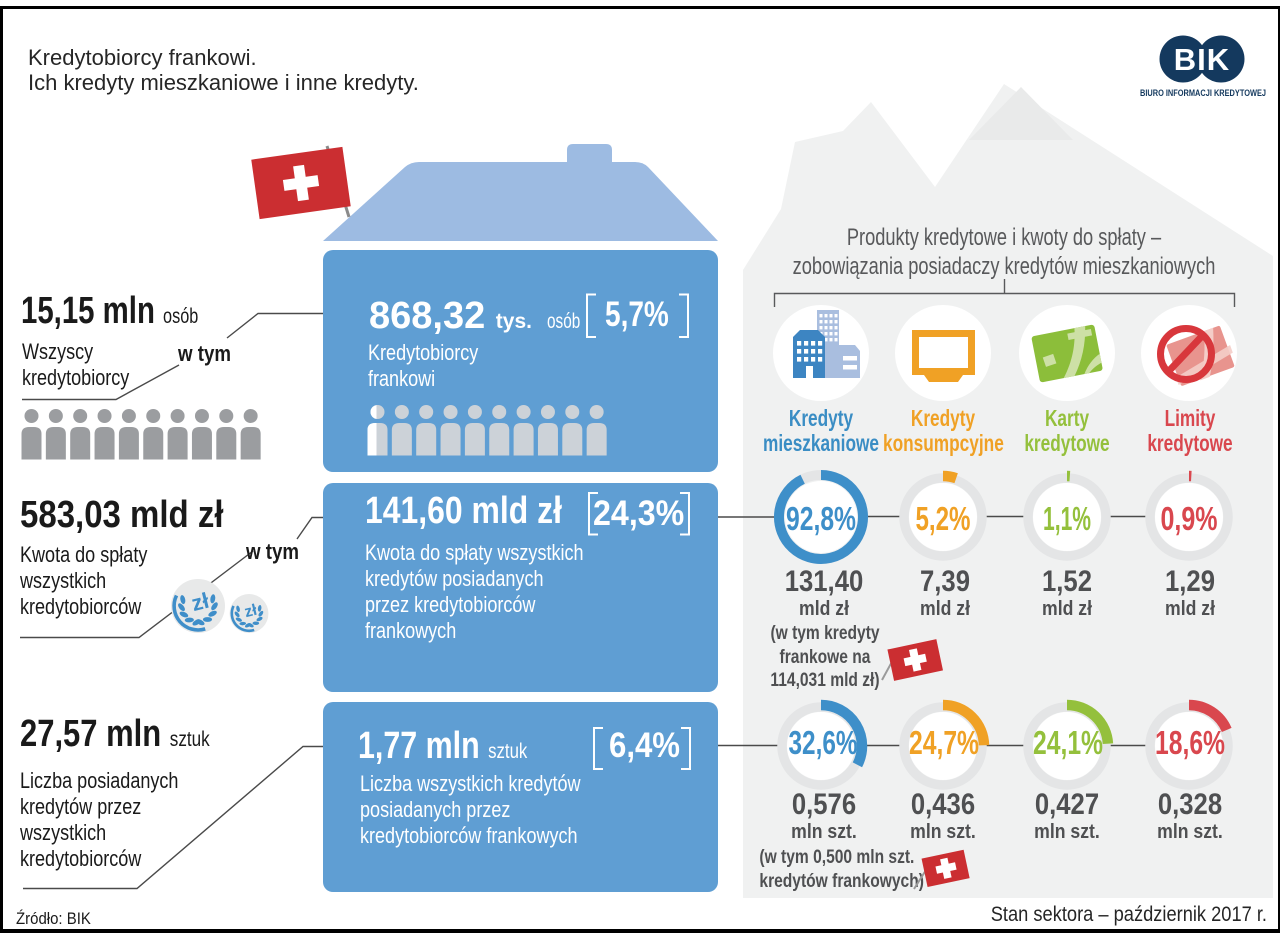  Describe the element at coordinates (823, 742) in the screenshot. I see `svg-text: 32,6%` at that location.